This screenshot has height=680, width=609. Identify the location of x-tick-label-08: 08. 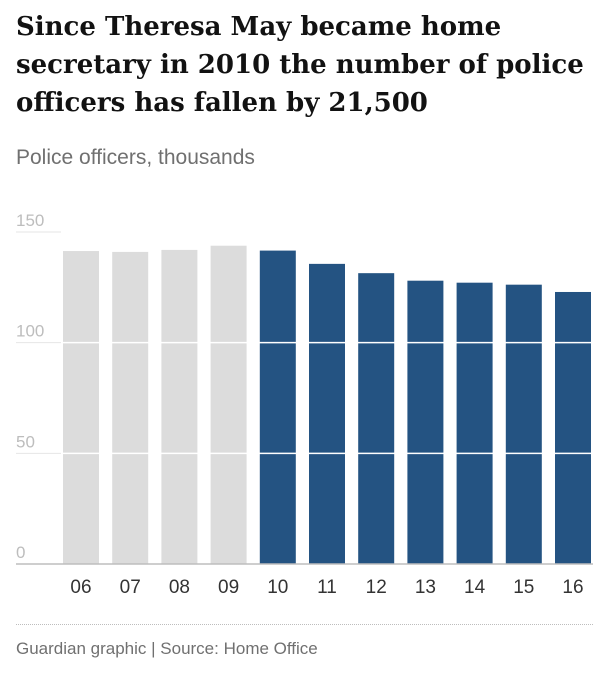
(179, 587).